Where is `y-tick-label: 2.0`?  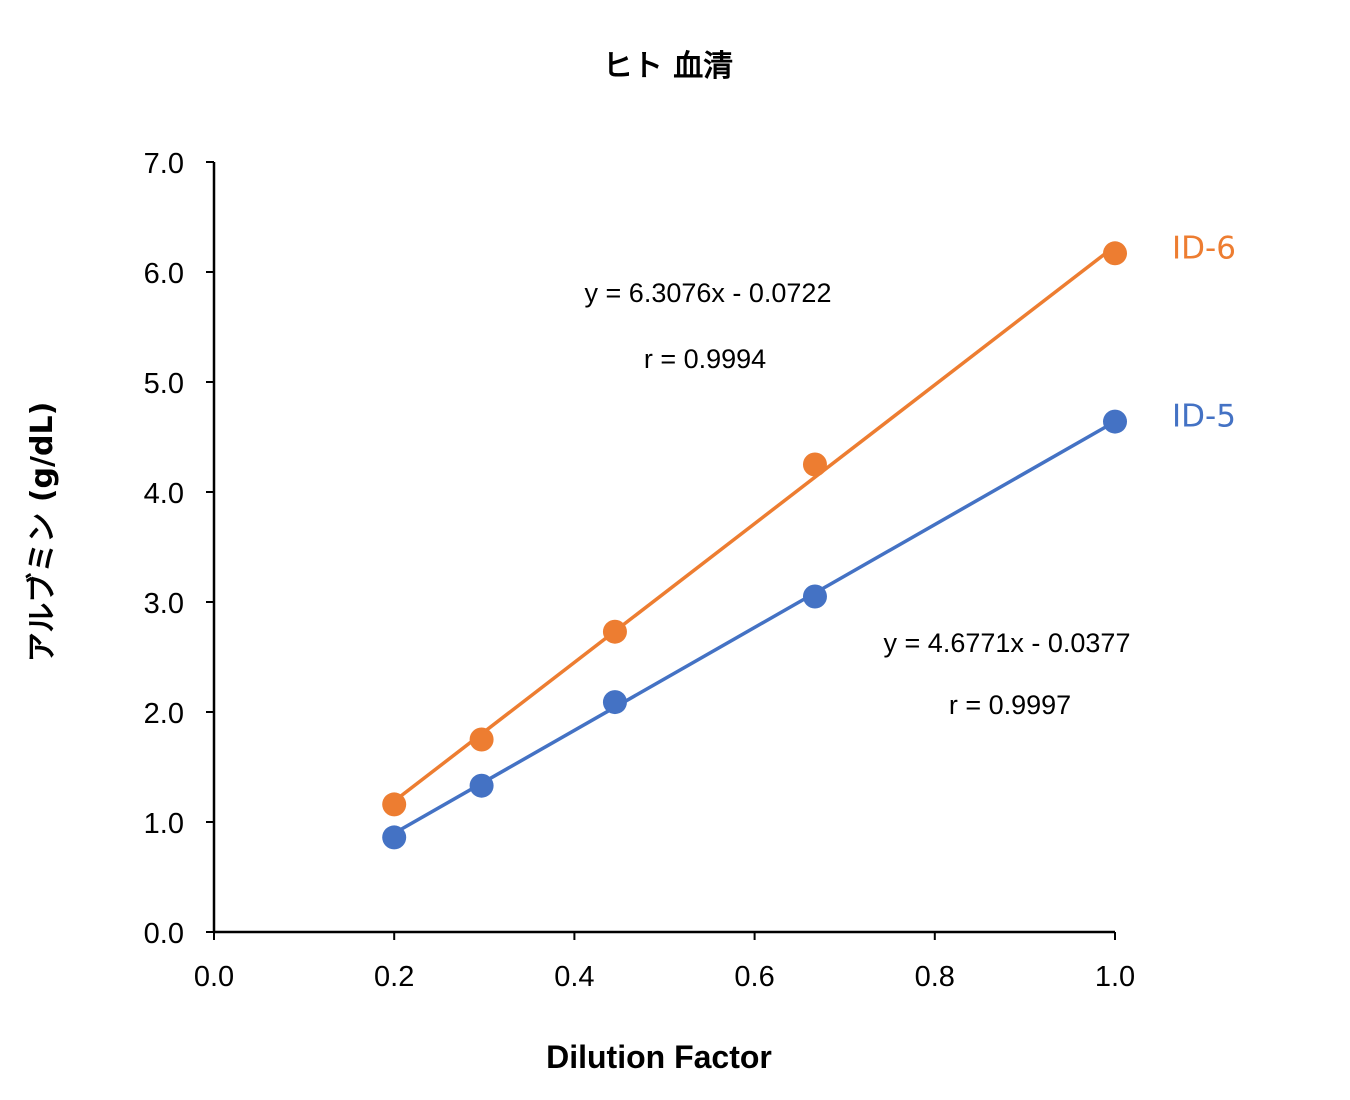 y-tick-label: 2.0 is located at coordinates (164, 714).